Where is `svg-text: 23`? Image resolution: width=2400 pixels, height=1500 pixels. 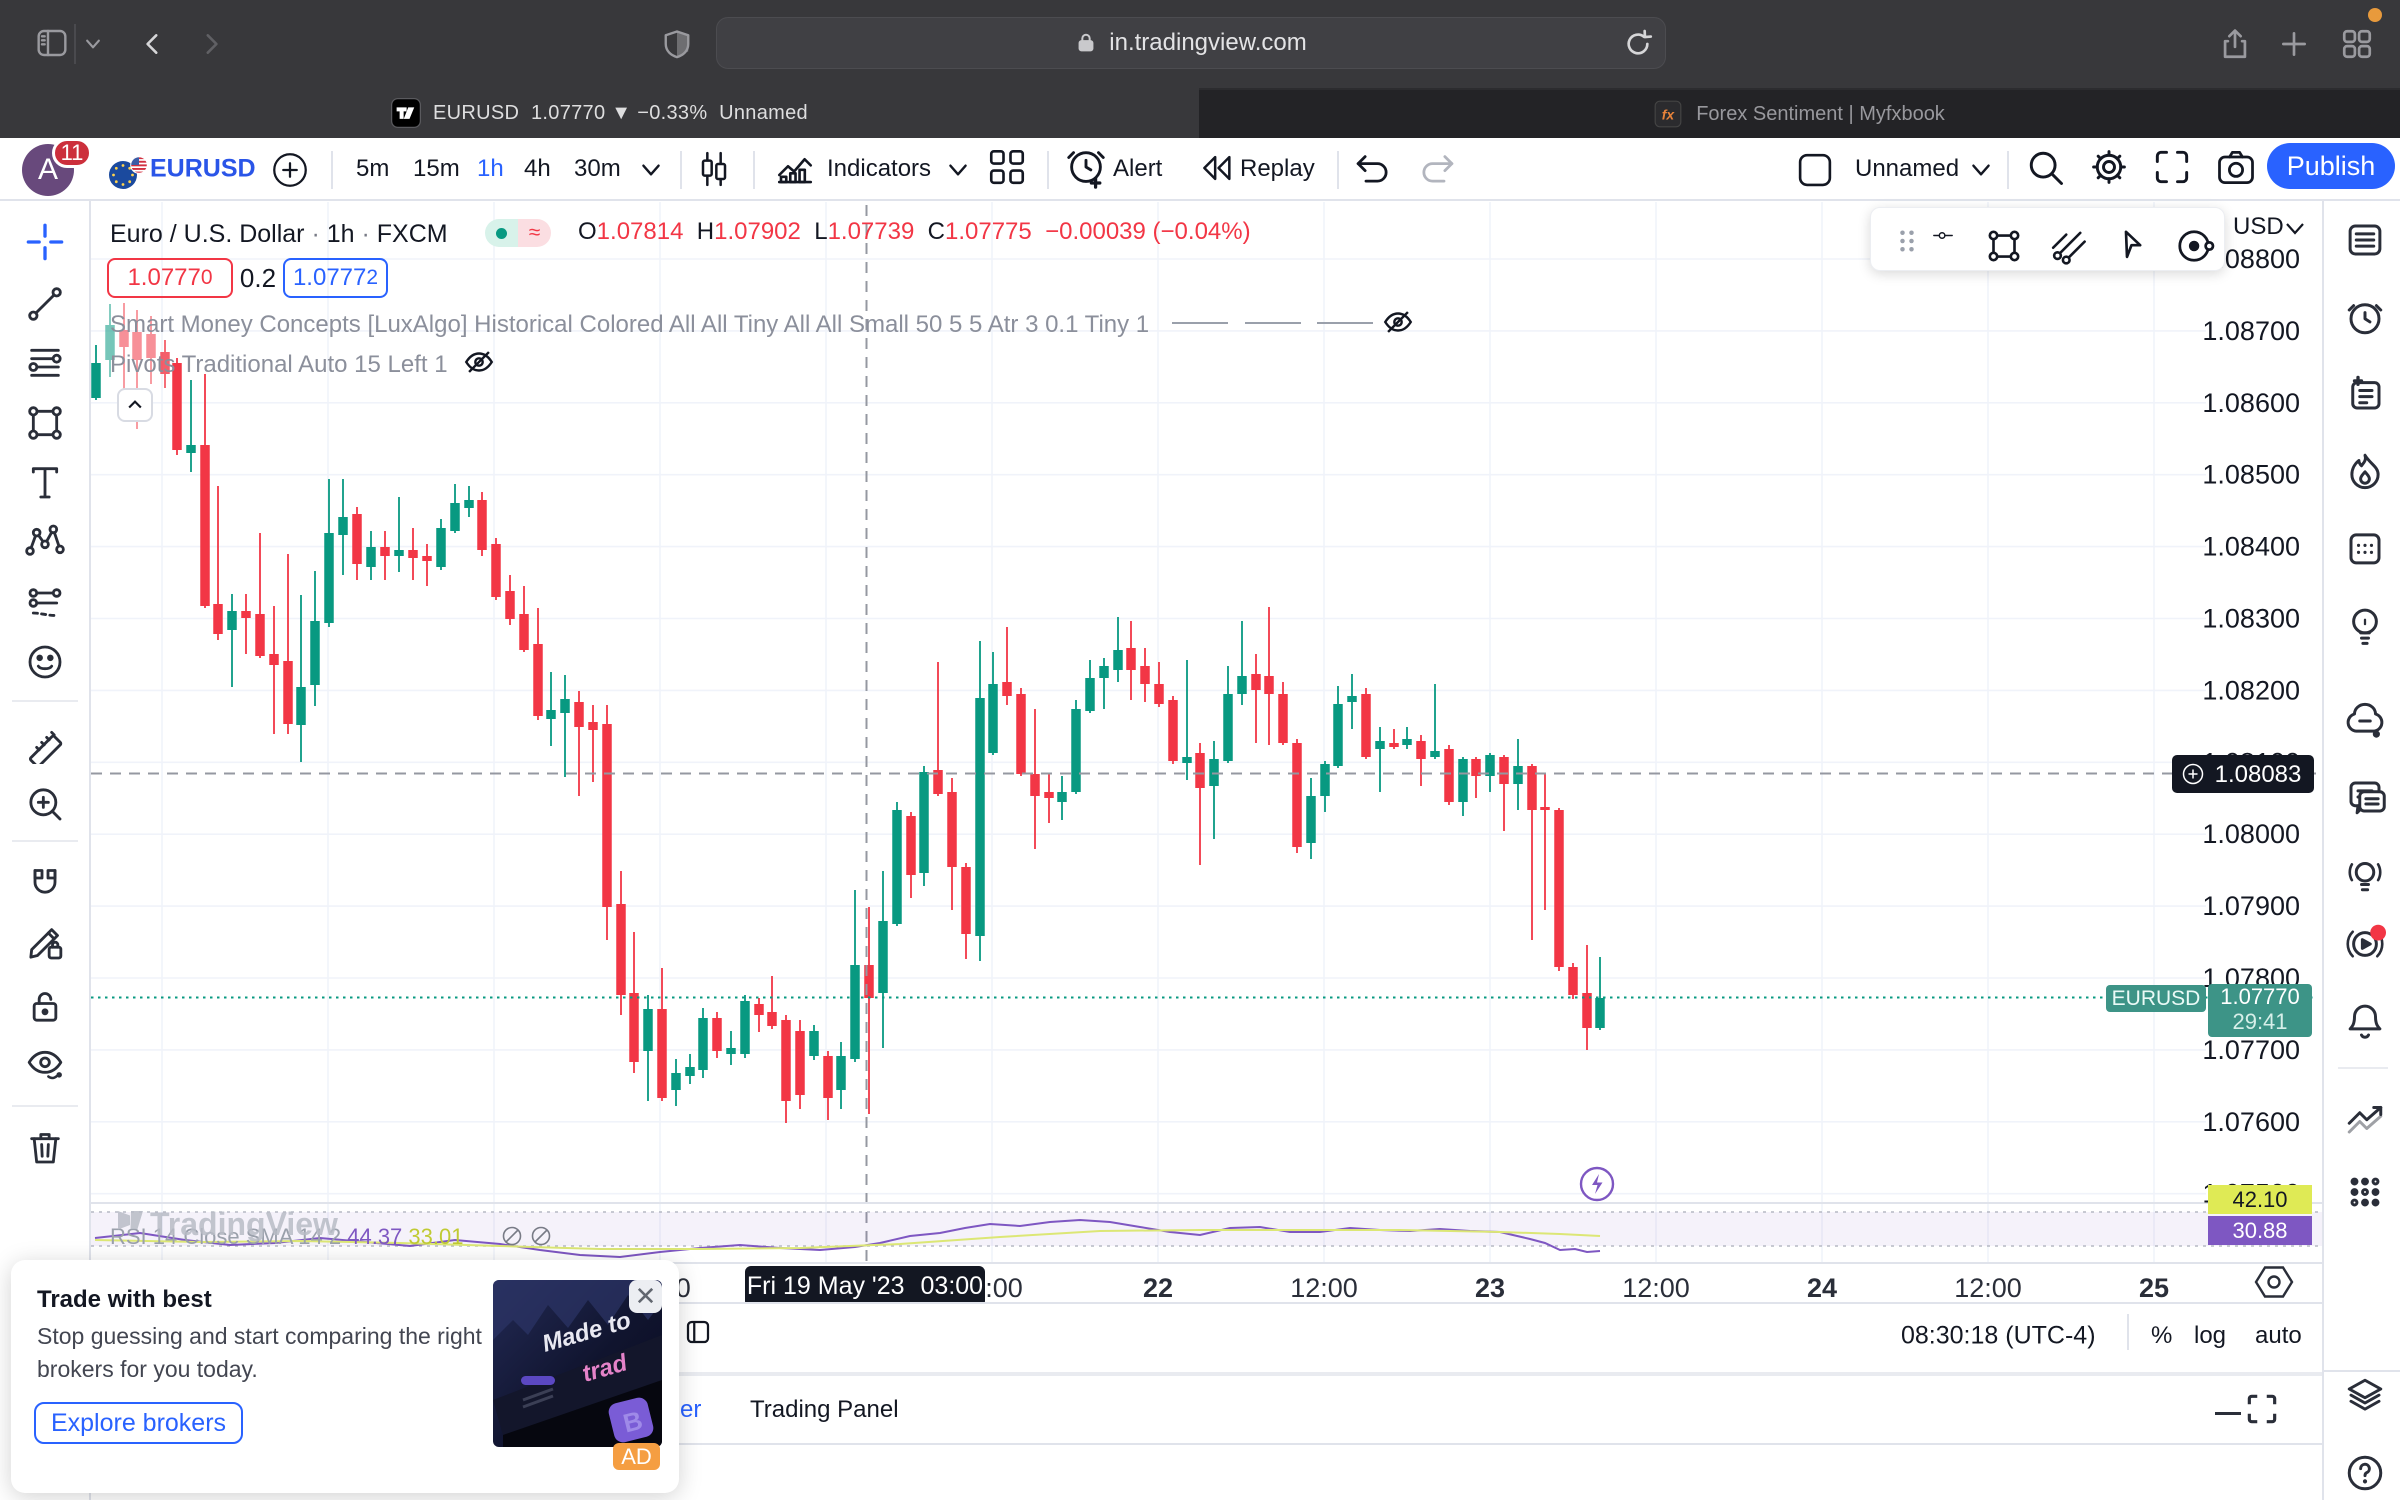 svg-text: 23 is located at coordinates (1490, 1288).